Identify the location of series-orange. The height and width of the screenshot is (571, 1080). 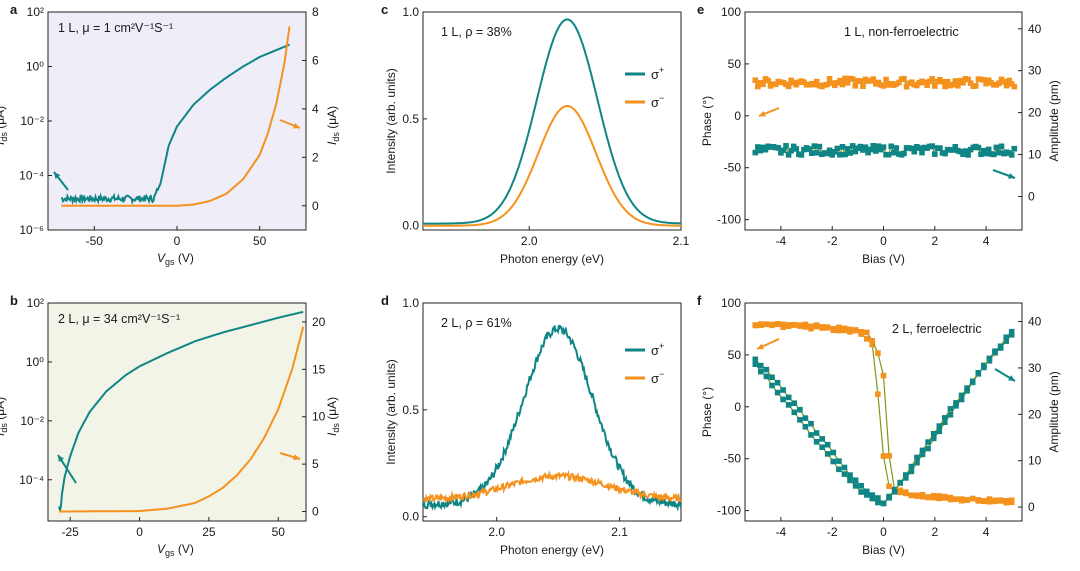
(552, 165).